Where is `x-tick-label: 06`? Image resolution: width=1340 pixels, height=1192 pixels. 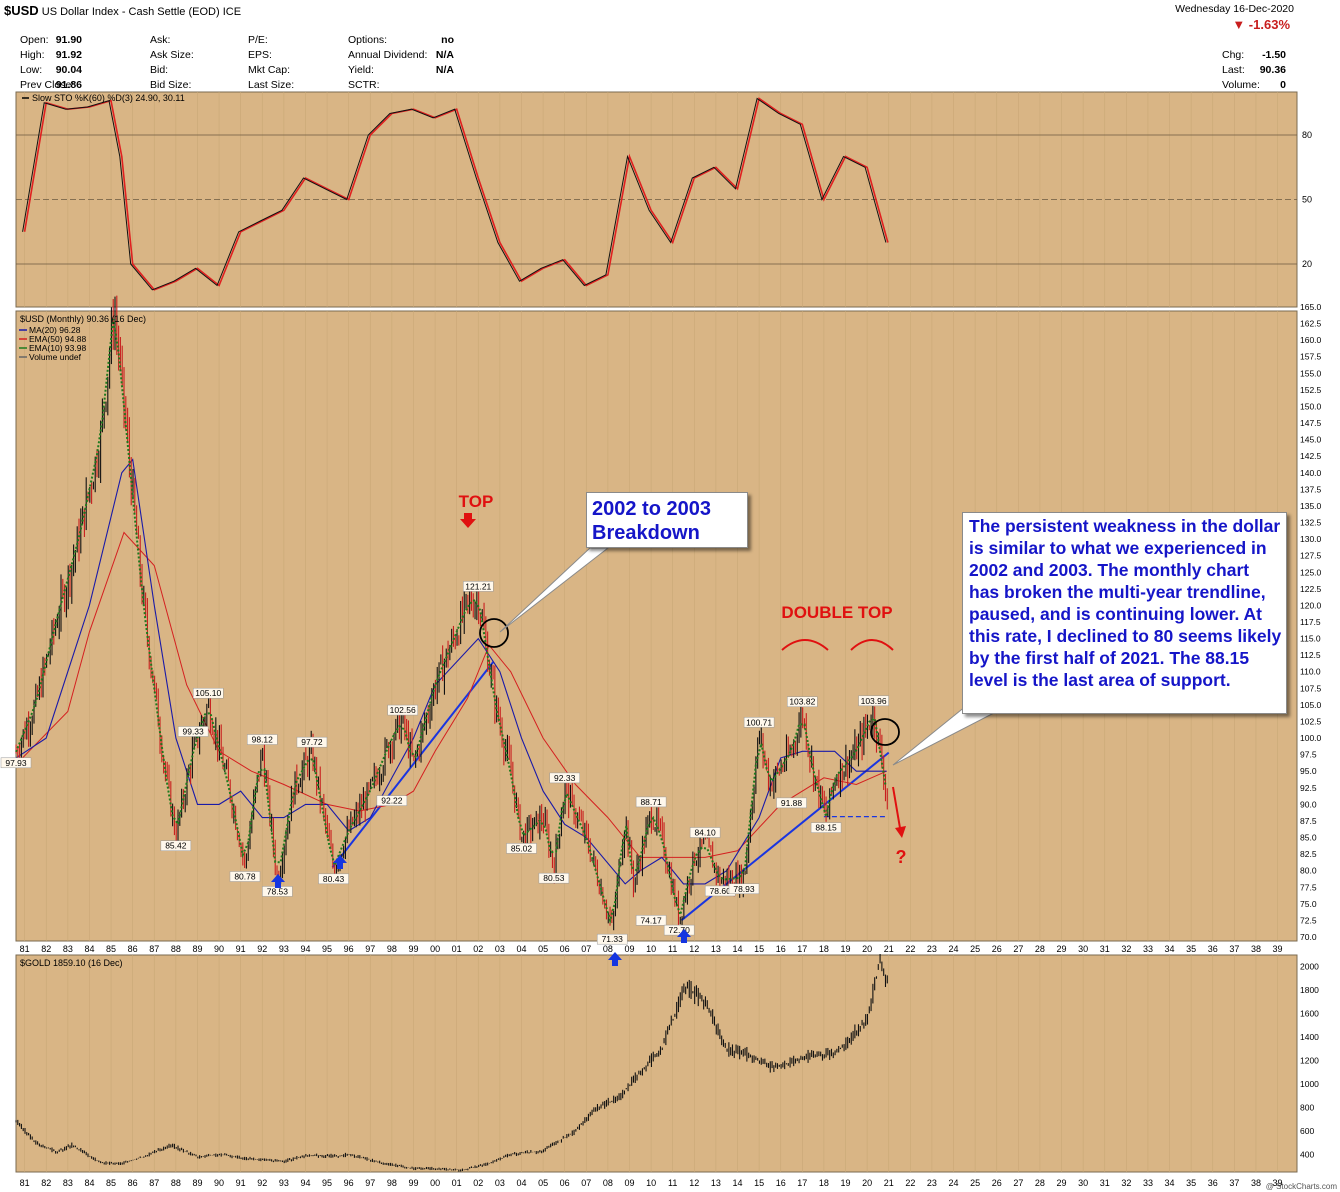
x-tick-label: 06 is located at coordinates (565, 1183).